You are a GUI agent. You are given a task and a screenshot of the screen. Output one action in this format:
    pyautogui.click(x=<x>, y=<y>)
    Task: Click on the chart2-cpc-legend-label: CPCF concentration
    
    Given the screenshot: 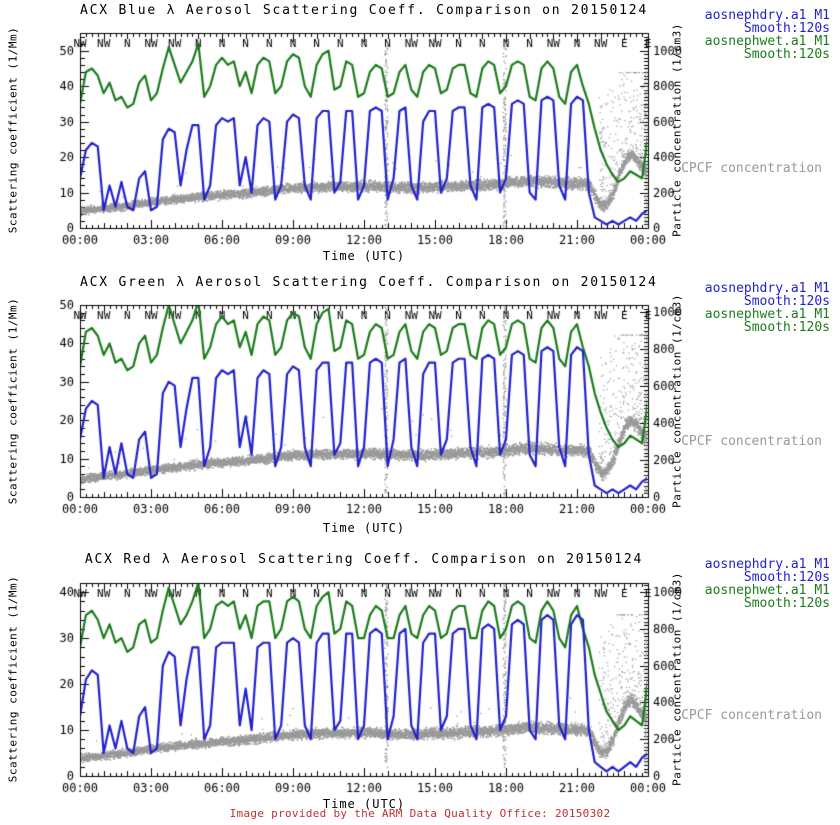 What is the action you would take?
    pyautogui.click(x=751, y=441)
    